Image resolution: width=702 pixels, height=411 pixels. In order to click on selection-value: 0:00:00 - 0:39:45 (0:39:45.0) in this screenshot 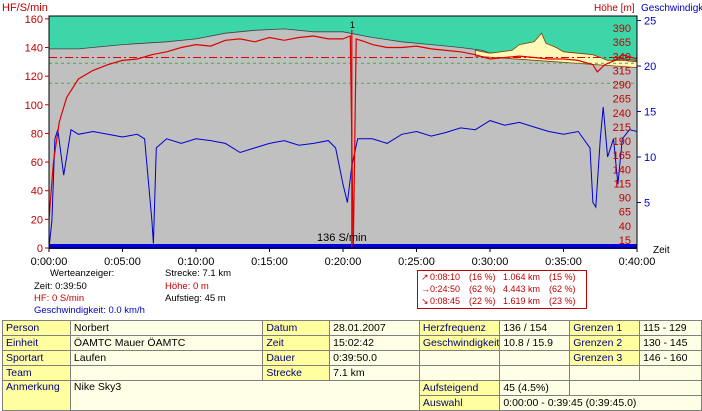, I will do `click(600, 403)`.